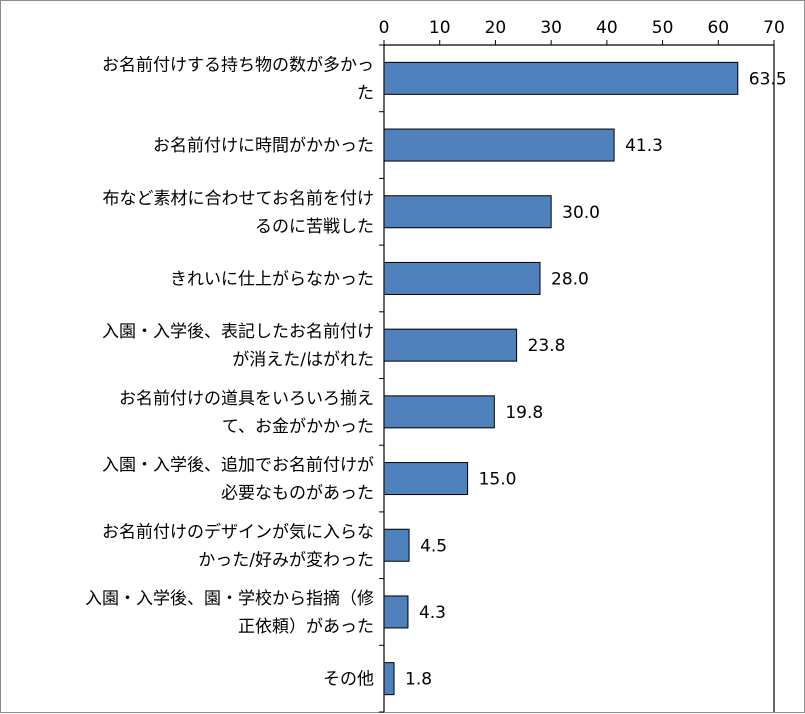  What do you see at coordinates (432, 613) in the screenshot?
I see `data-label: 4.3` at bounding box center [432, 613].